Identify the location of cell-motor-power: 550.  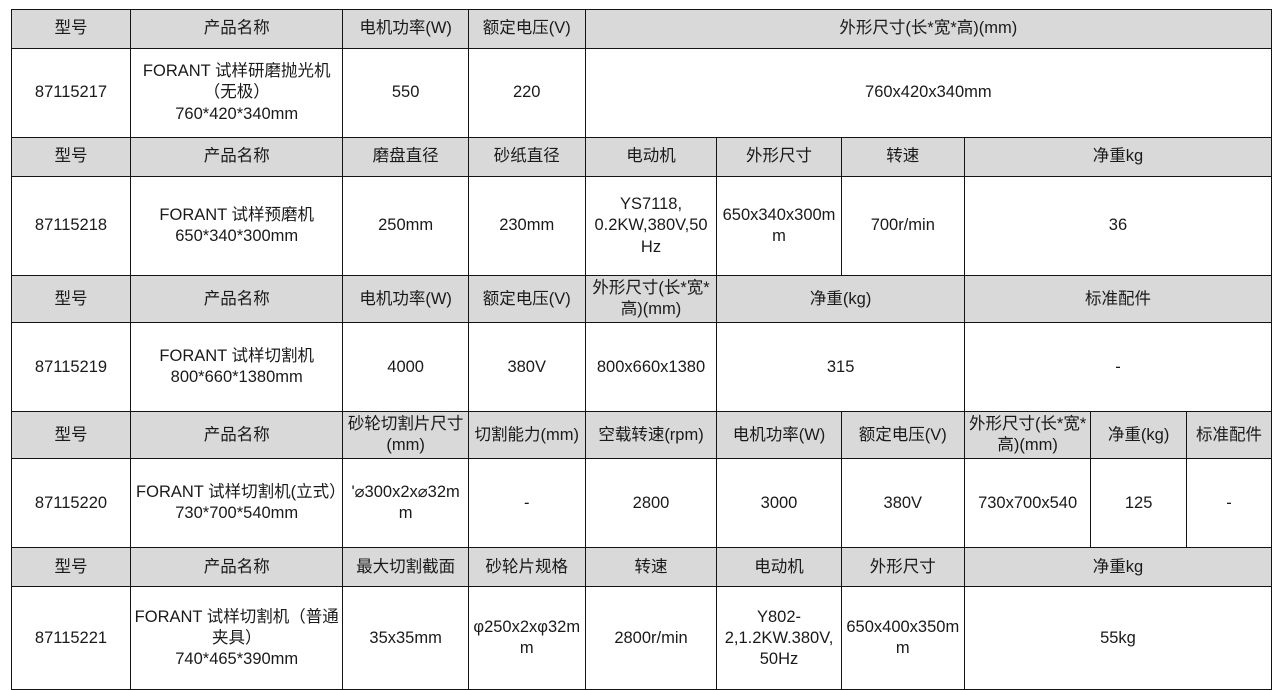
(405, 93).